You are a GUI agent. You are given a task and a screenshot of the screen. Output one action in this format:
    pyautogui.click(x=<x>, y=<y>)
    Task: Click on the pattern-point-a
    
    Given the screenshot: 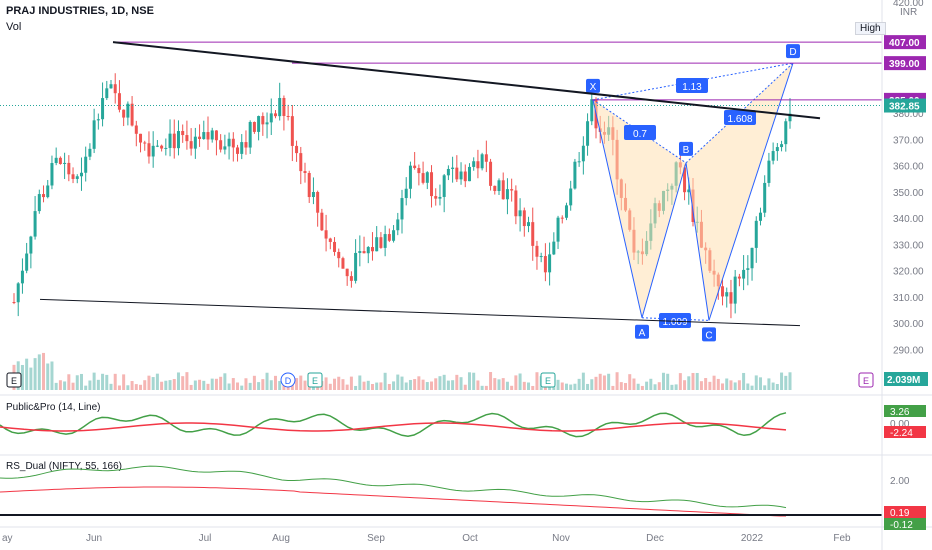 What is the action you would take?
    pyautogui.click(x=642, y=331)
    